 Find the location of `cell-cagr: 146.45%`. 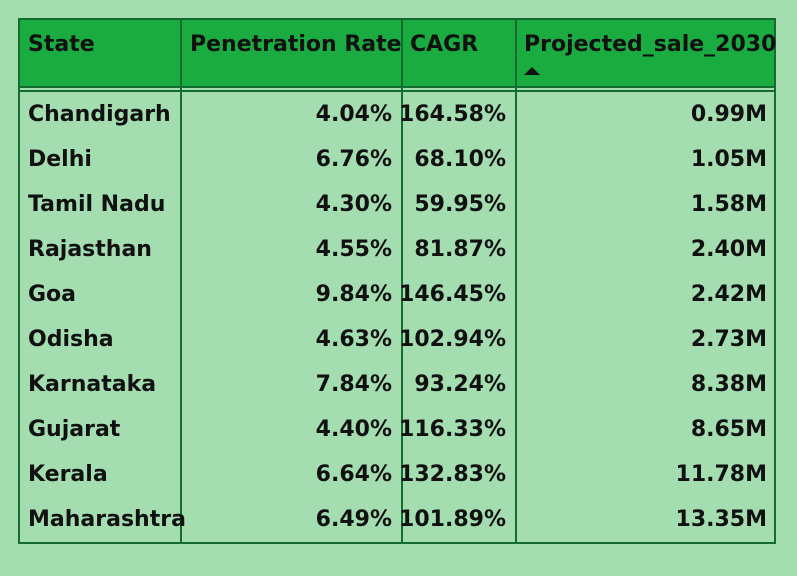

cell-cagr: 146.45% is located at coordinates (452, 294).